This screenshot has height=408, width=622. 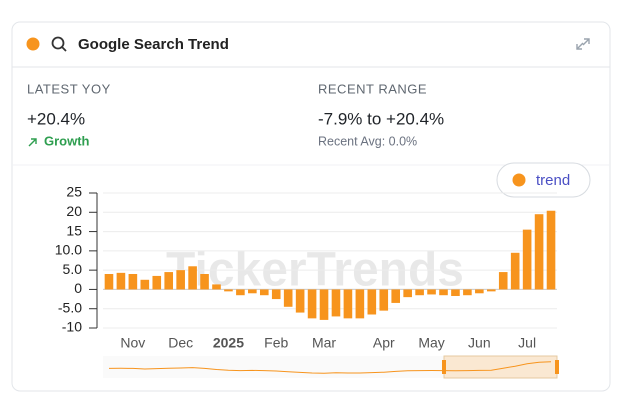 What do you see at coordinates (276, 343) in the screenshot?
I see `x-tick-label: Feb` at bounding box center [276, 343].